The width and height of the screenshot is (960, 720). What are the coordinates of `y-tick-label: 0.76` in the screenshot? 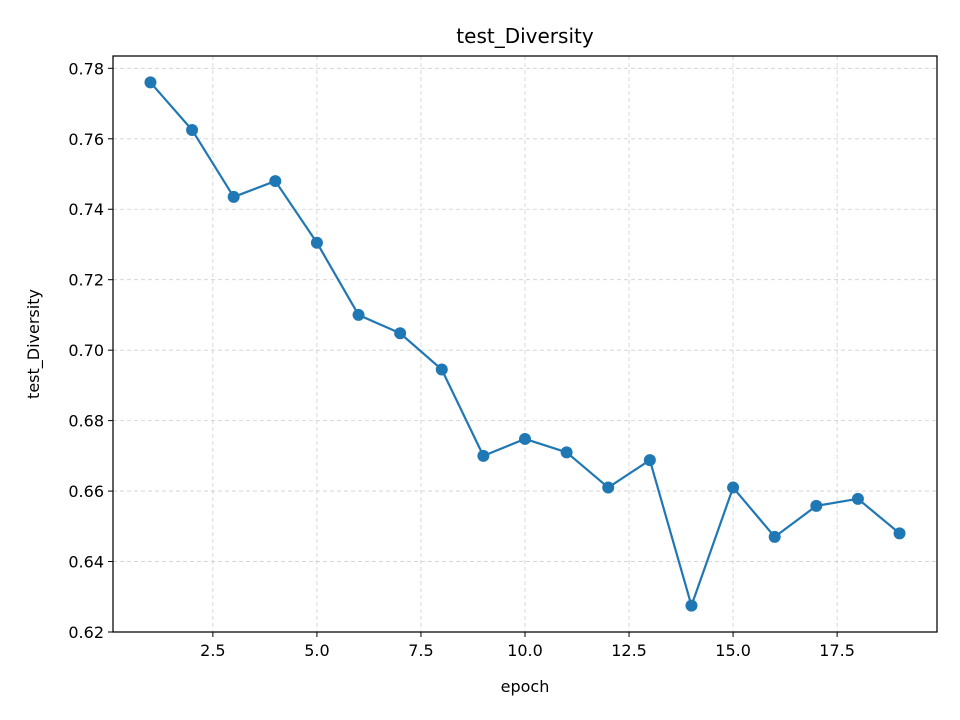 It's located at (86, 139).